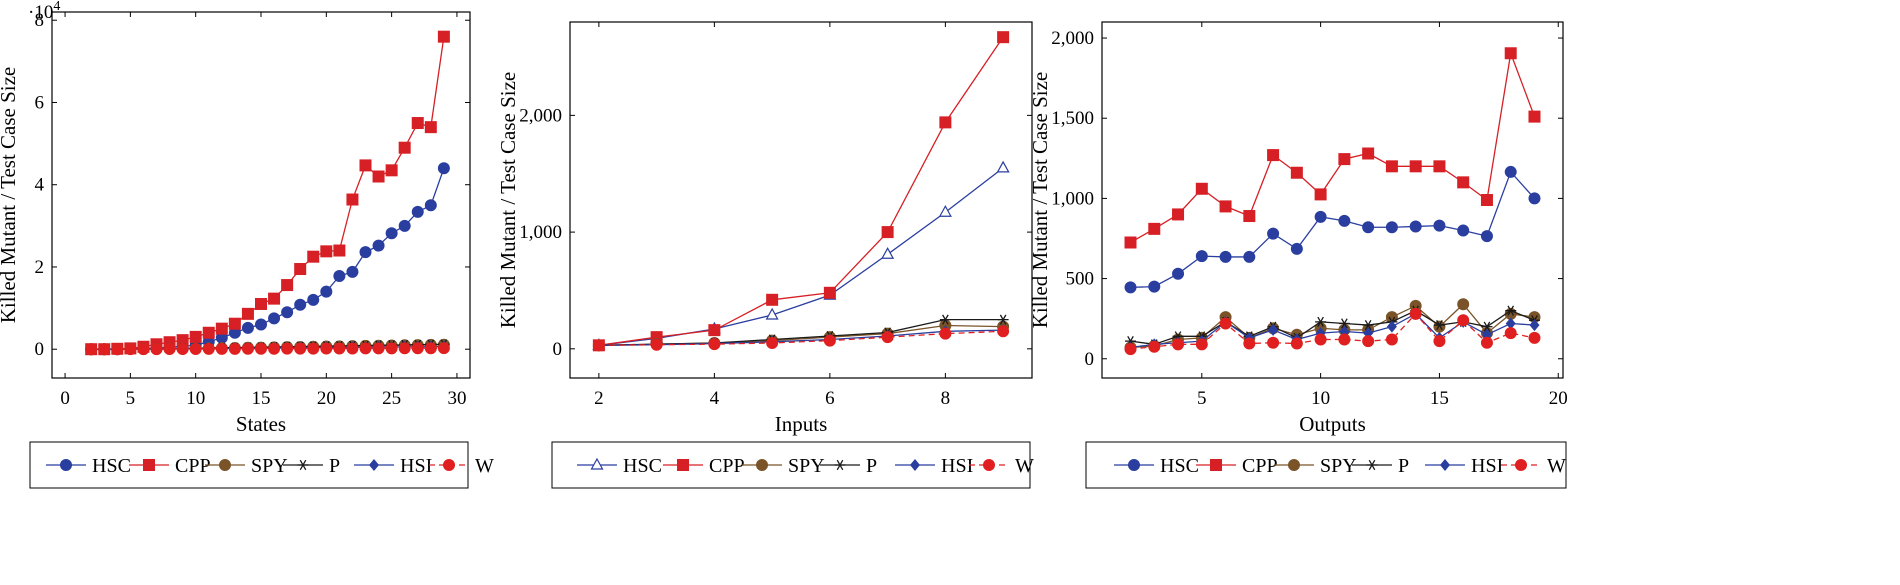 The width and height of the screenshot is (1900, 585). I want to click on x-tick-label: 30, so click(456, 398).